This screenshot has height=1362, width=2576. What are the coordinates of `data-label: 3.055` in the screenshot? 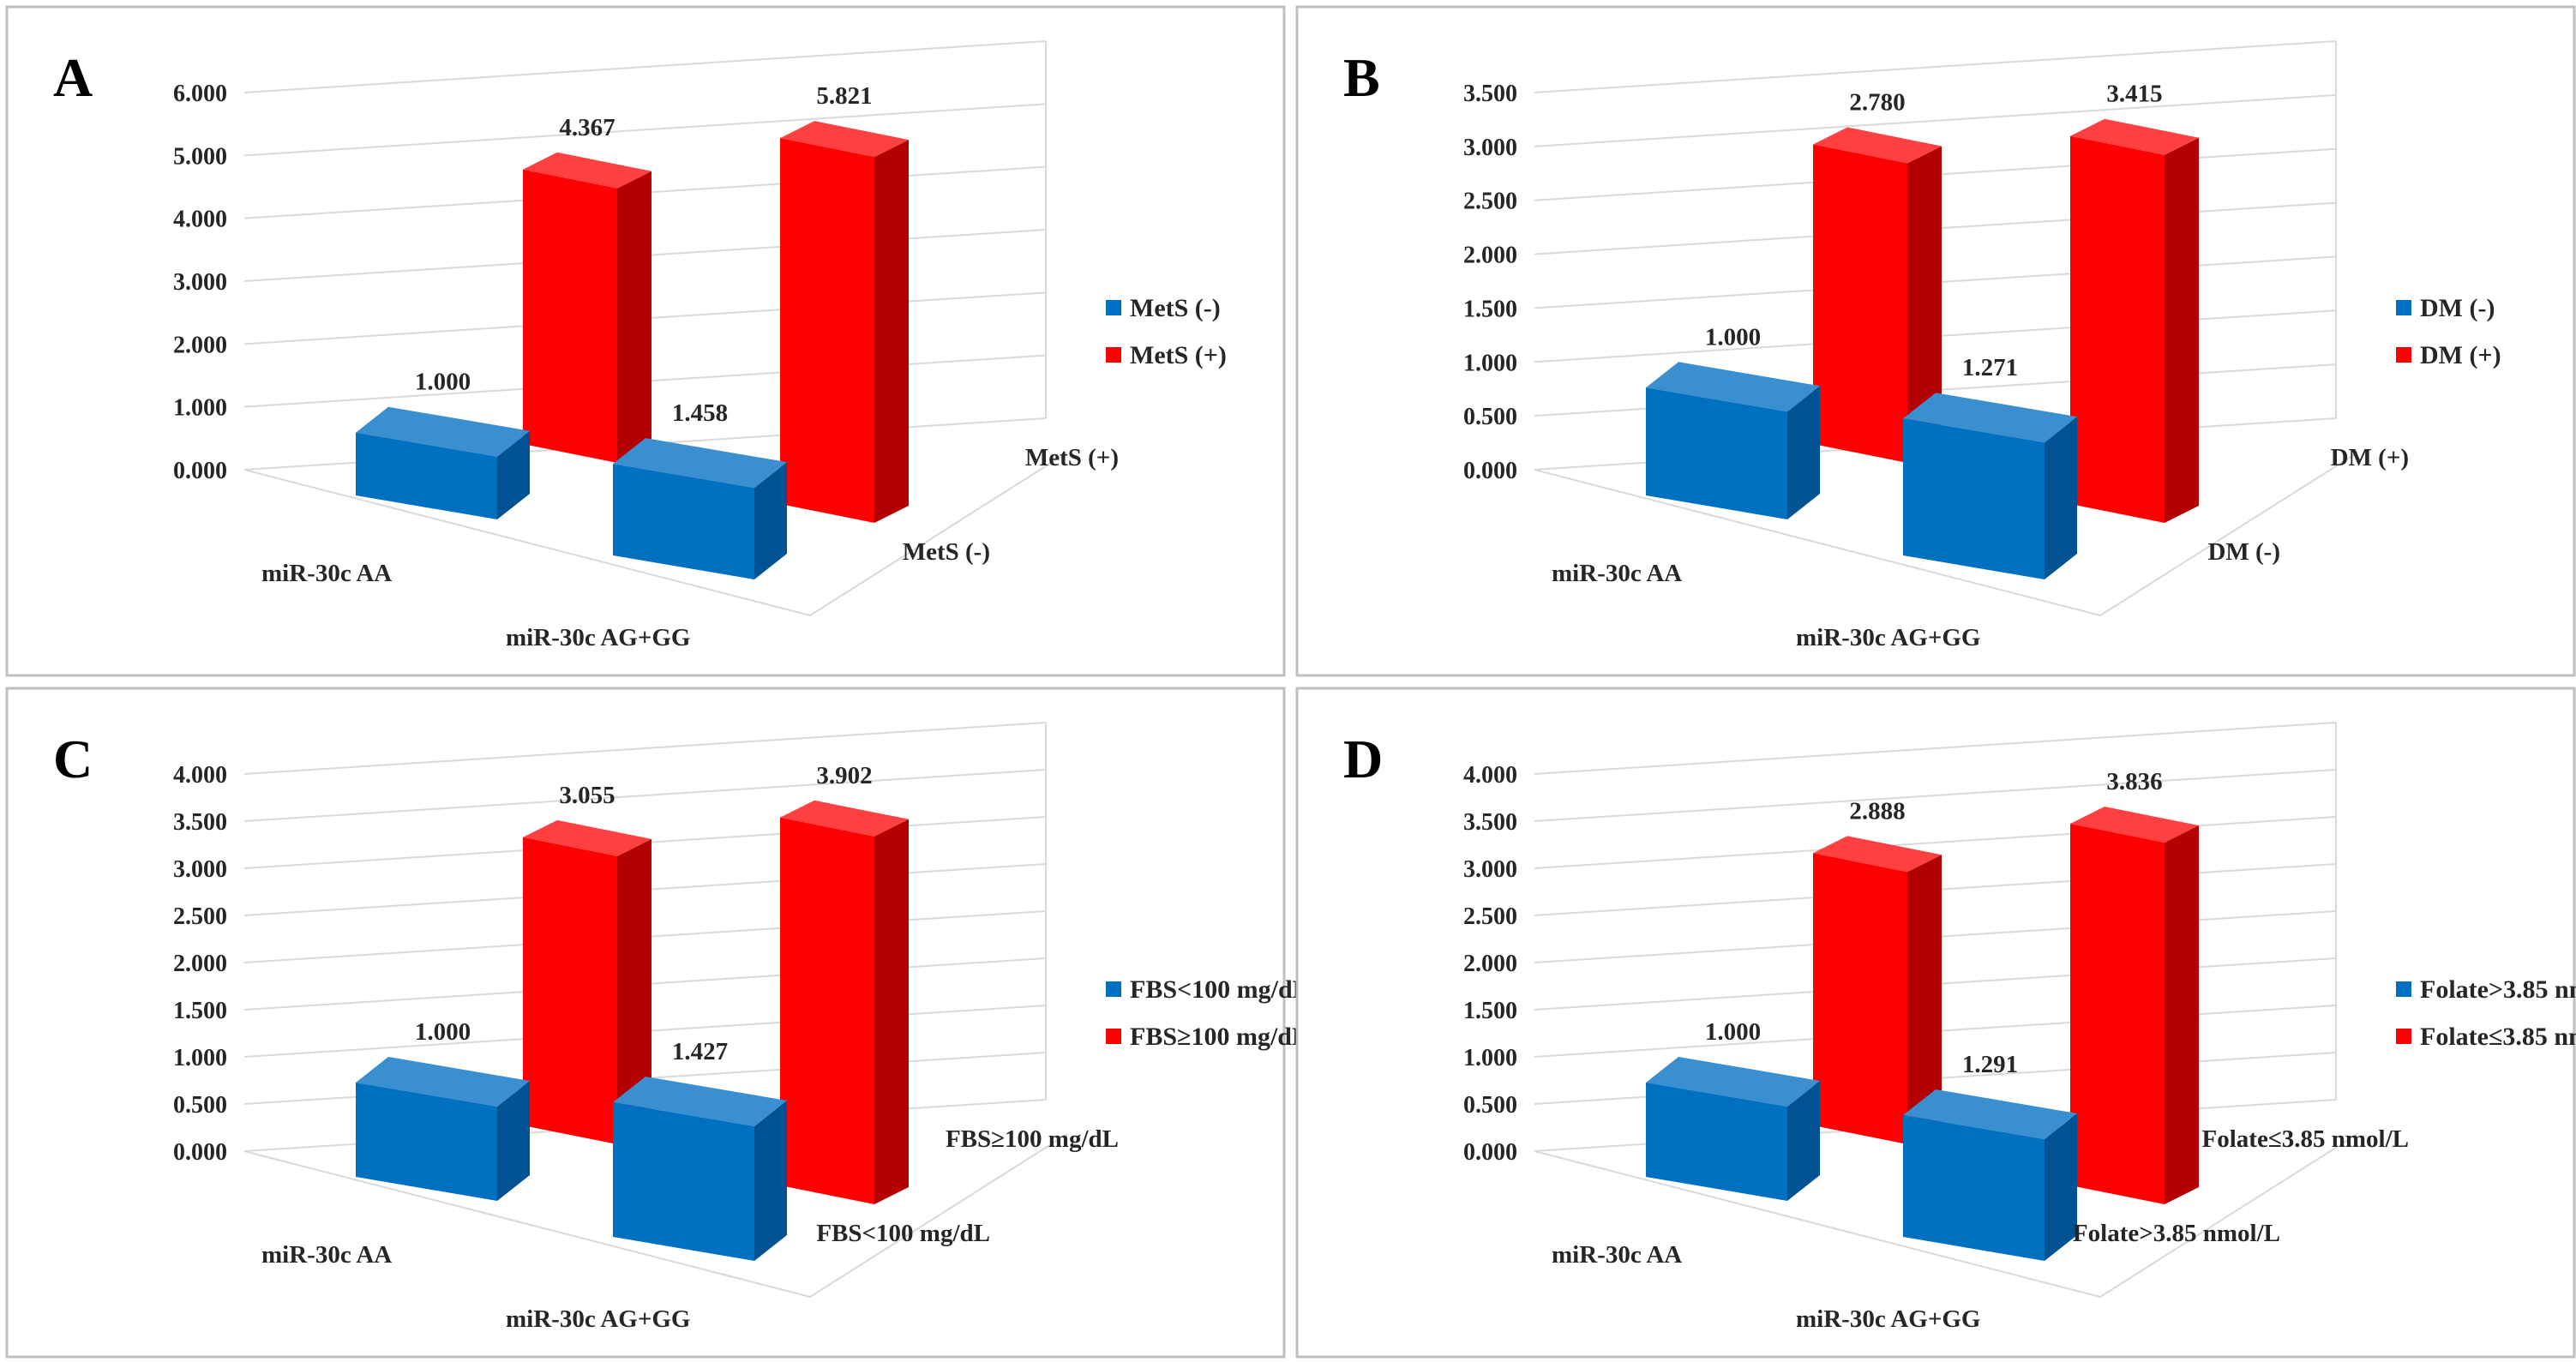 It's located at (587, 795).